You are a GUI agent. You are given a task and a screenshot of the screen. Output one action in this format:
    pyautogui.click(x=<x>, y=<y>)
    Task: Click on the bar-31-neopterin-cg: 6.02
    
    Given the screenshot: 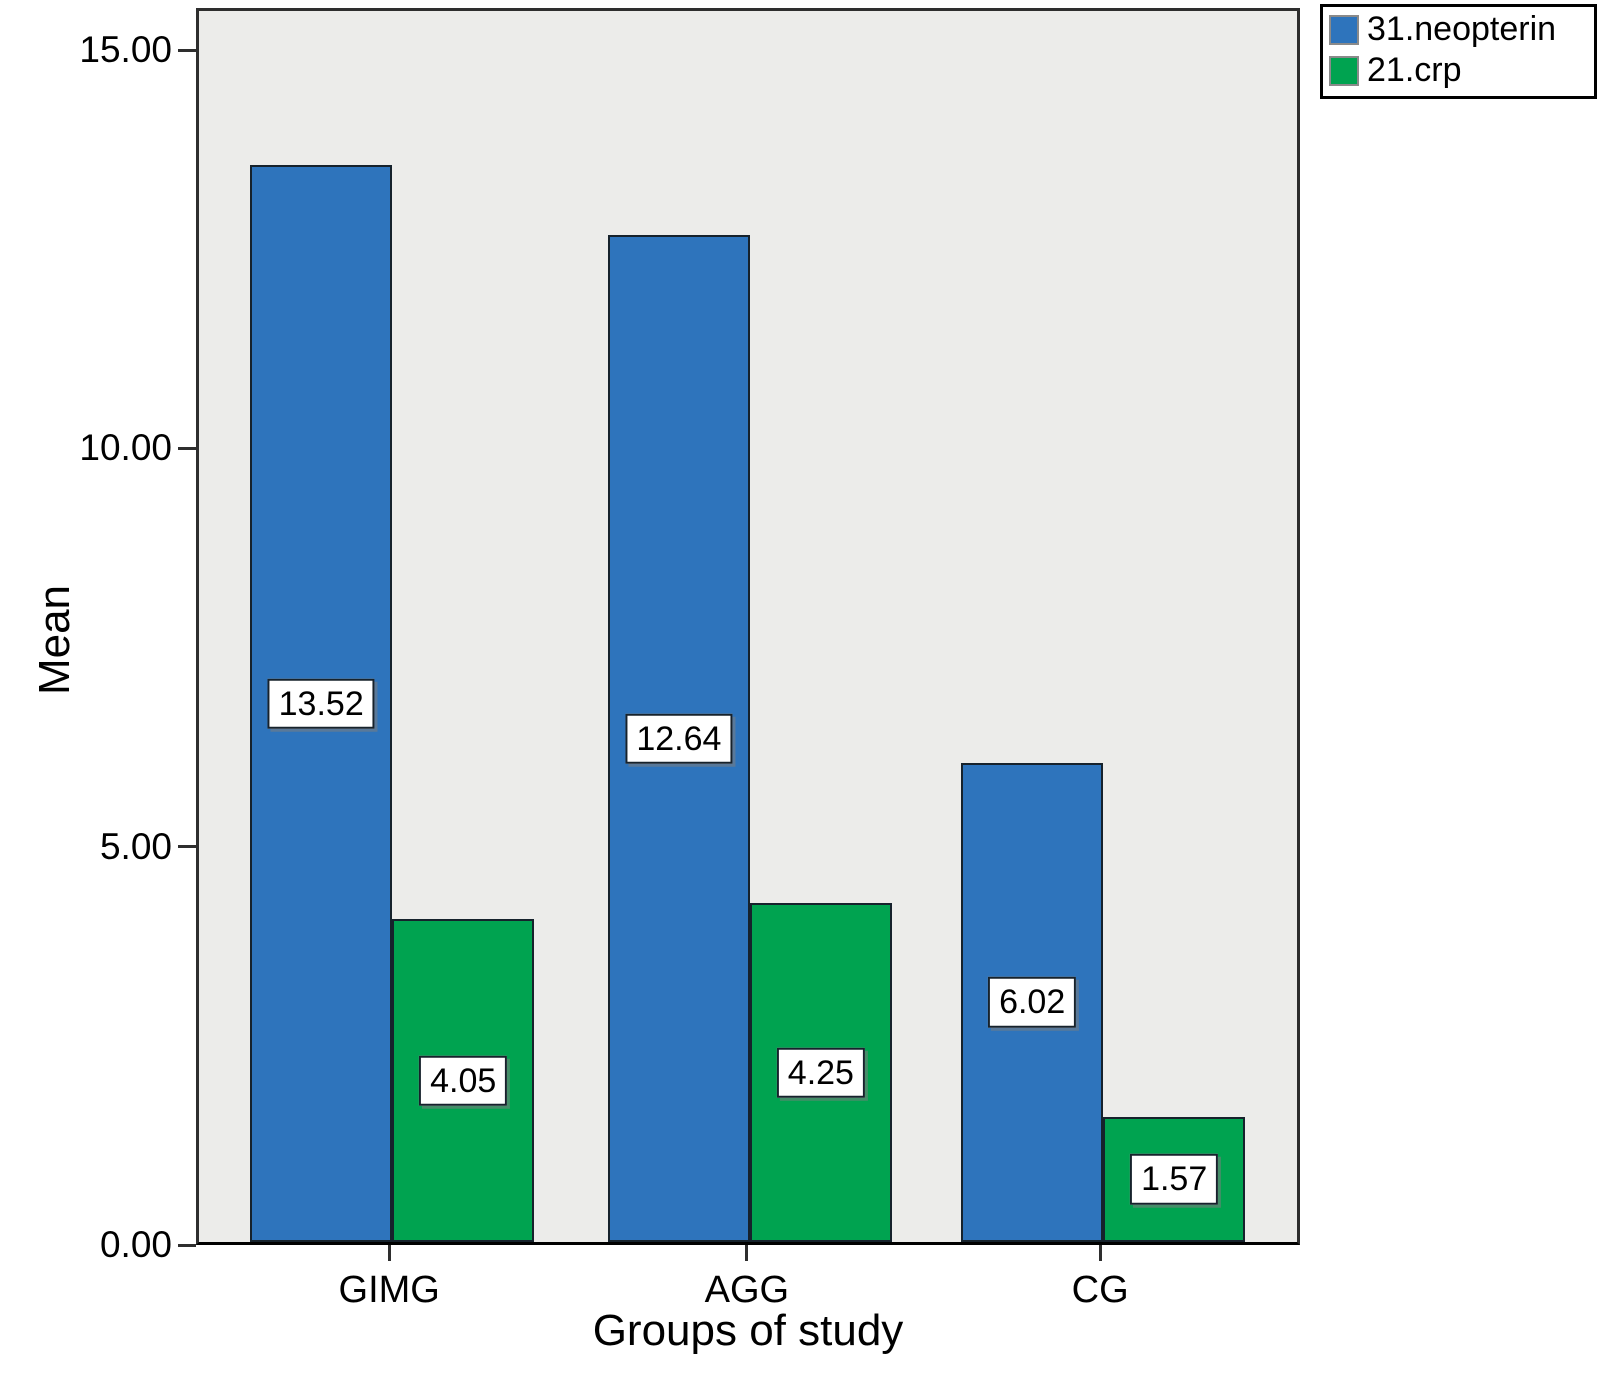 What is the action you would take?
    pyautogui.click(x=1032, y=1002)
    